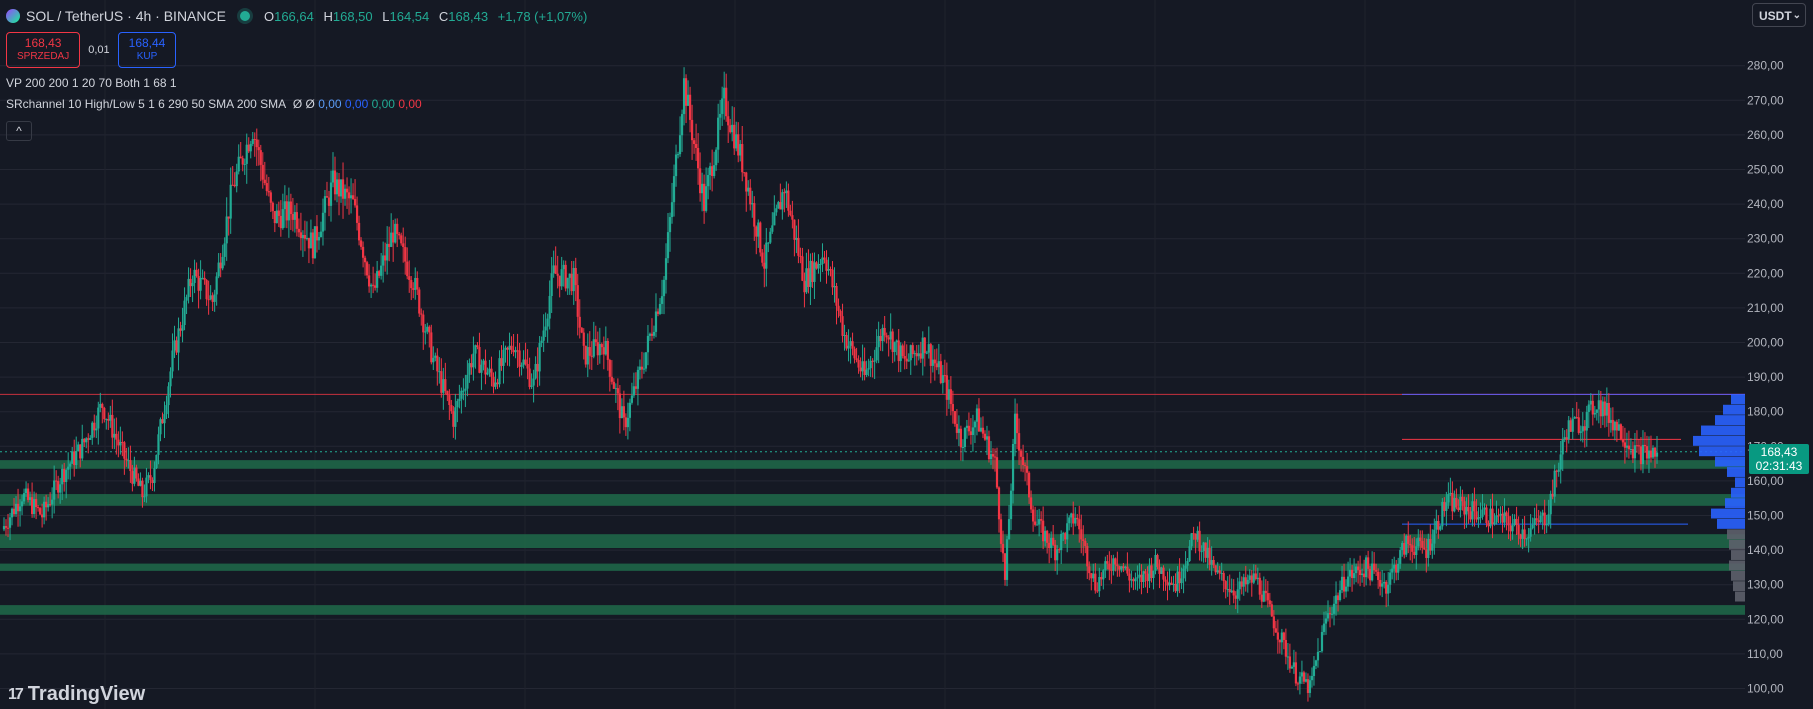 The image size is (1813, 709). Describe the element at coordinates (1765, 100) in the screenshot. I see `price-tick-label: 270,00` at that location.